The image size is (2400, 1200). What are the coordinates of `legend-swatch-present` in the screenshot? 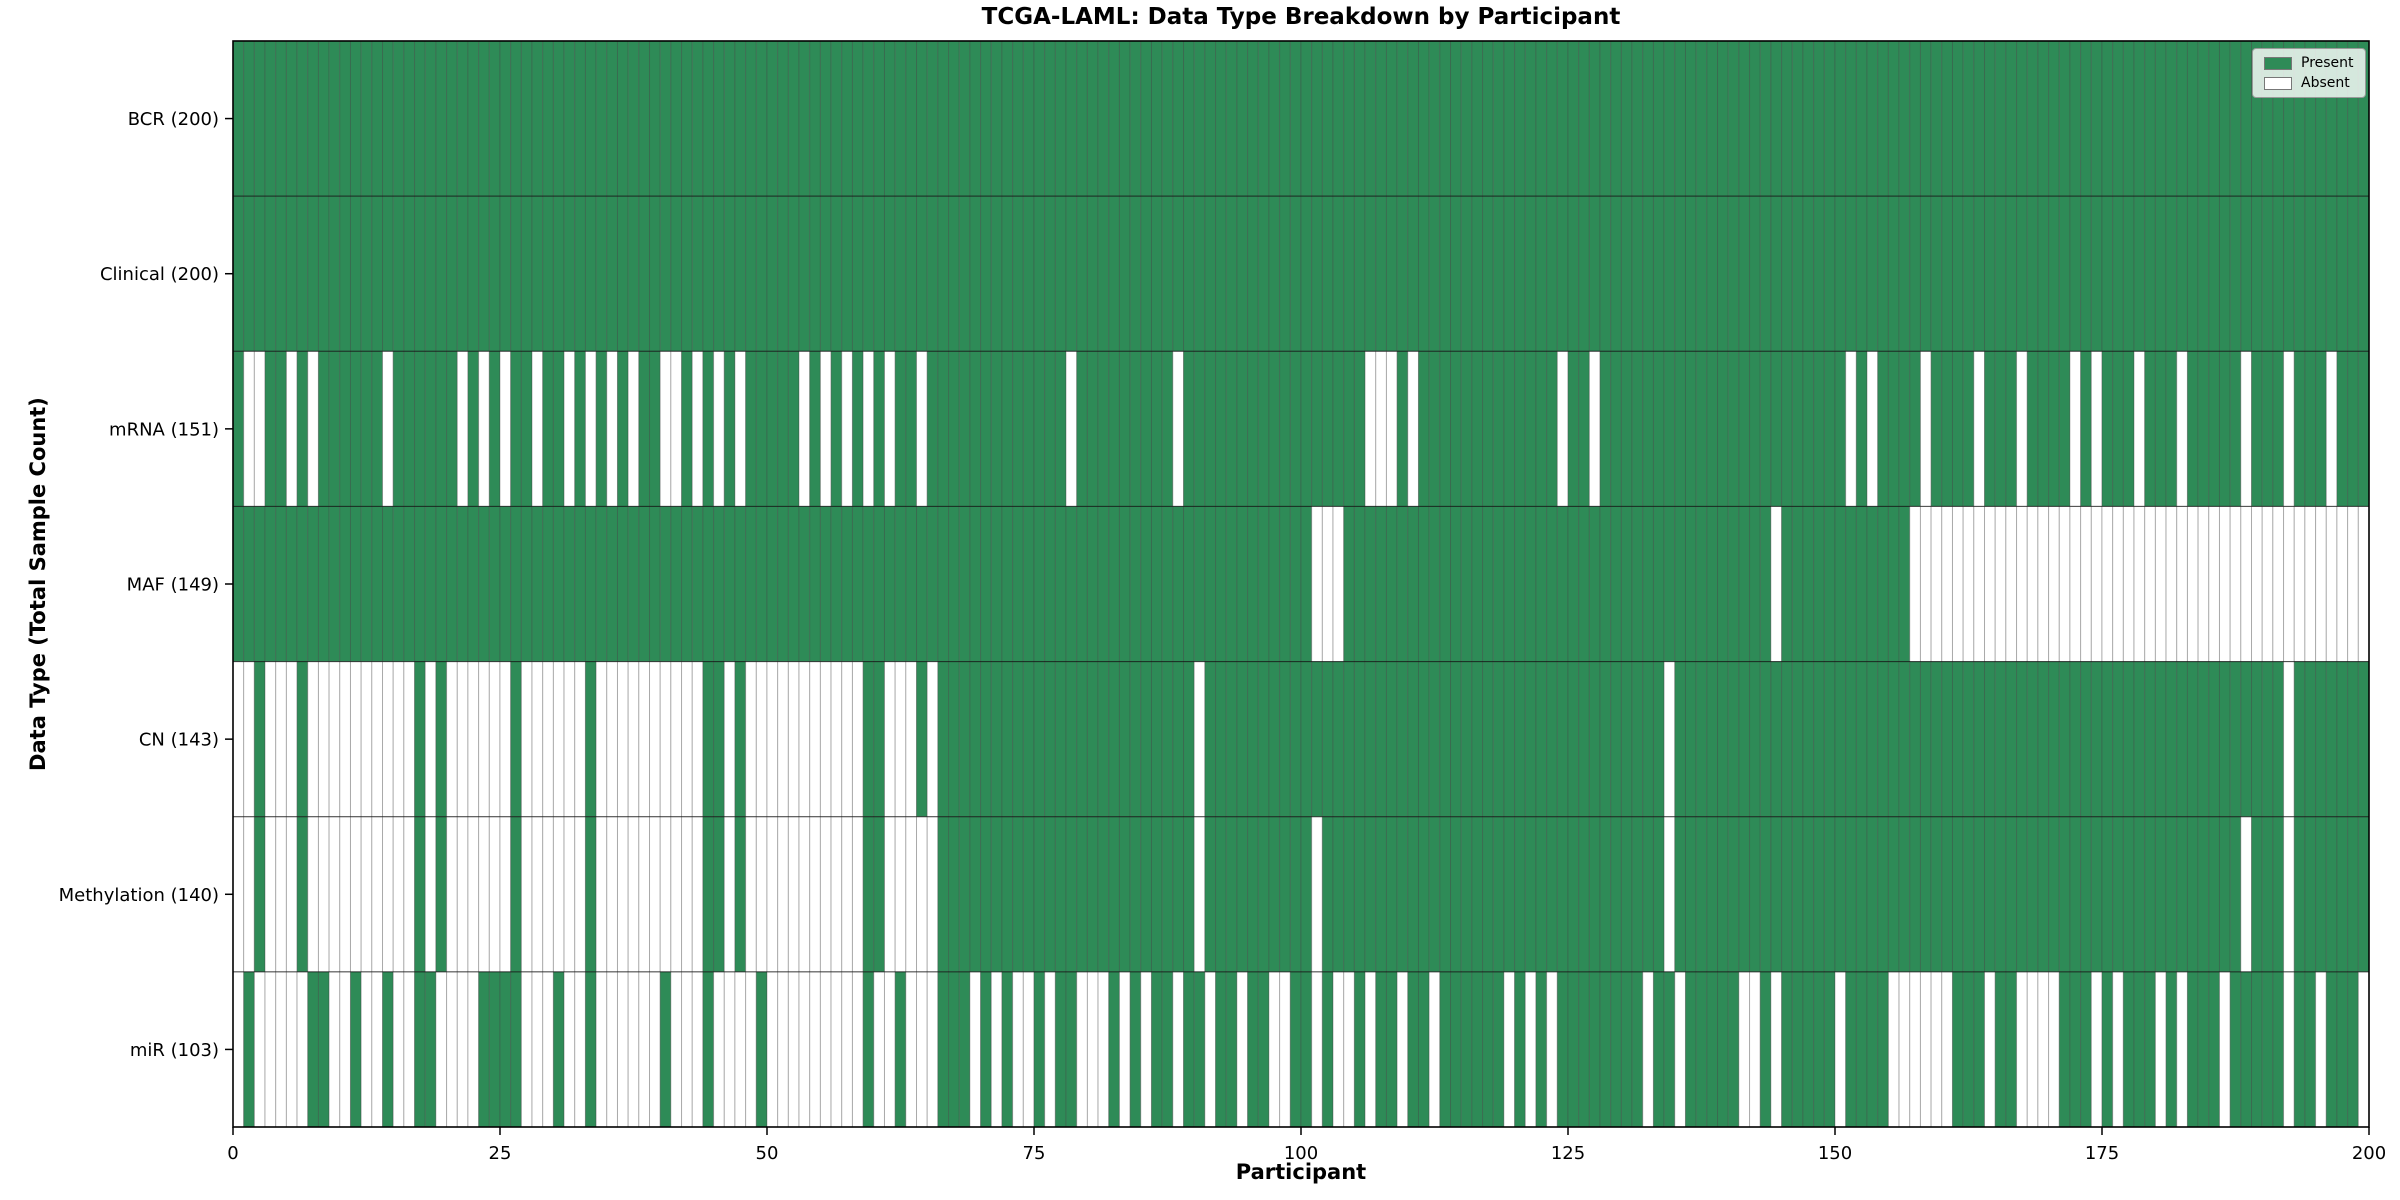 It's located at (2278, 63).